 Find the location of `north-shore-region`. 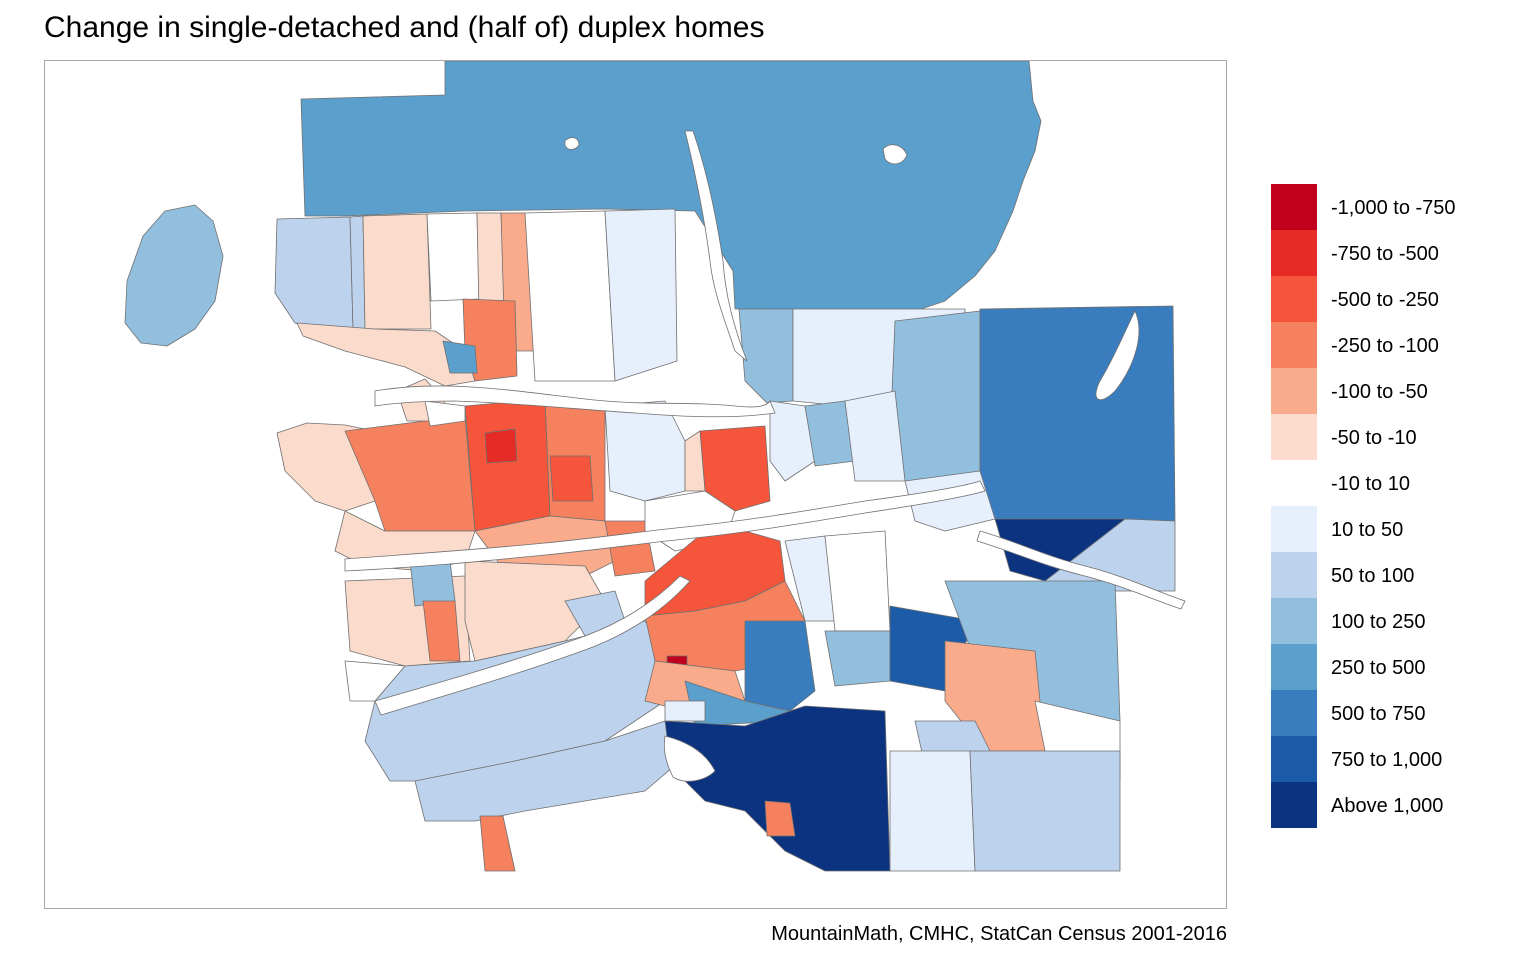

north-shore-region is located at coordinates (671, 186).